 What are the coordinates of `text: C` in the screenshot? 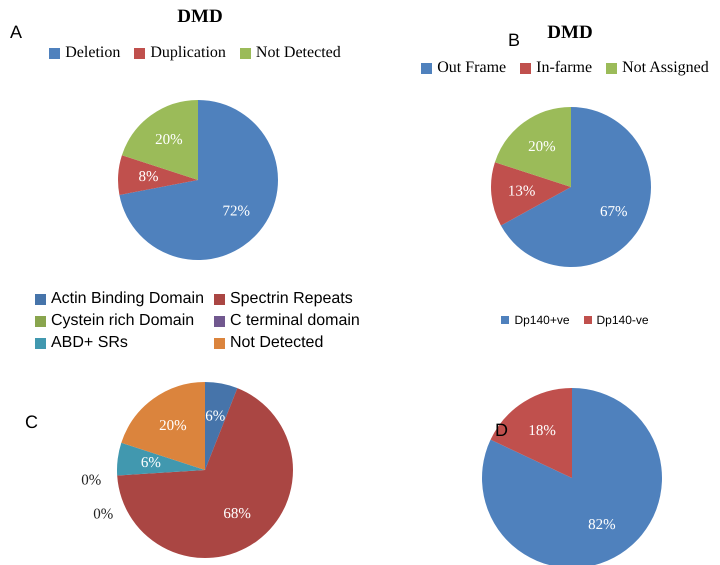 It's located at (31, 422).